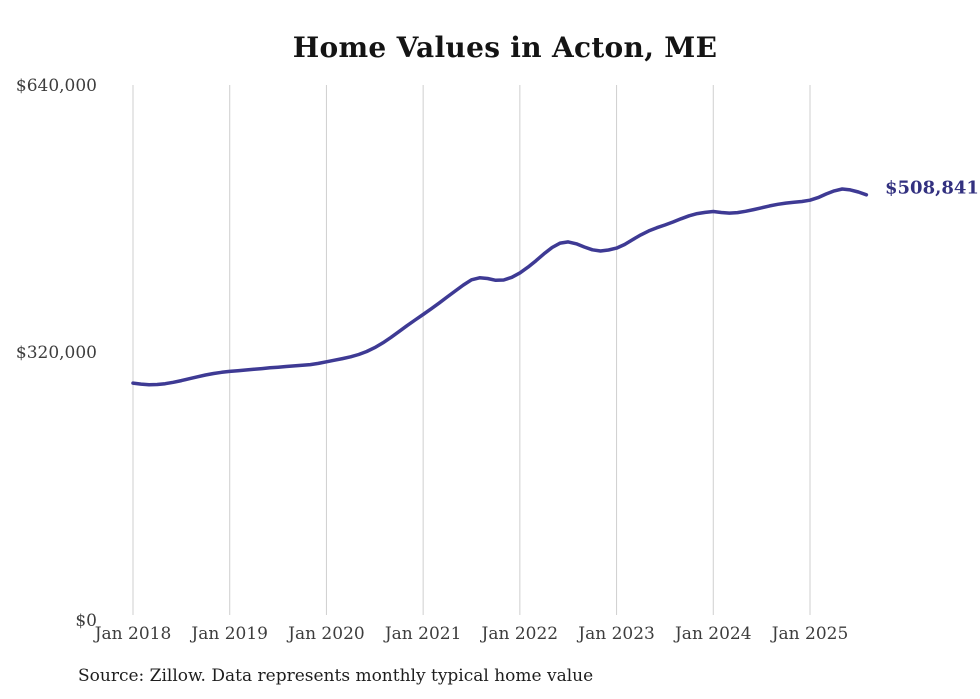 The width and height of the screenshot is (980, 699). What do you see at coordinates (713, 634) in the screenshot?
I see `x-axis-label: Jan 2024` at bounding box center [713, 634].